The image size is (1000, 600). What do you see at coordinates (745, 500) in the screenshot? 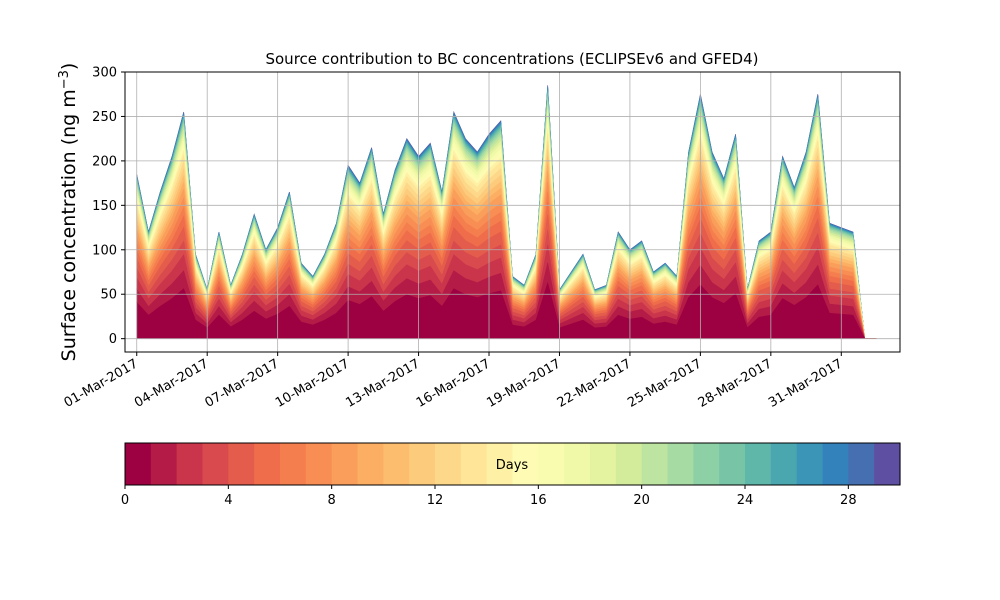
I see `colorbar-tick-label: 24` at bounding box center [745, 500].